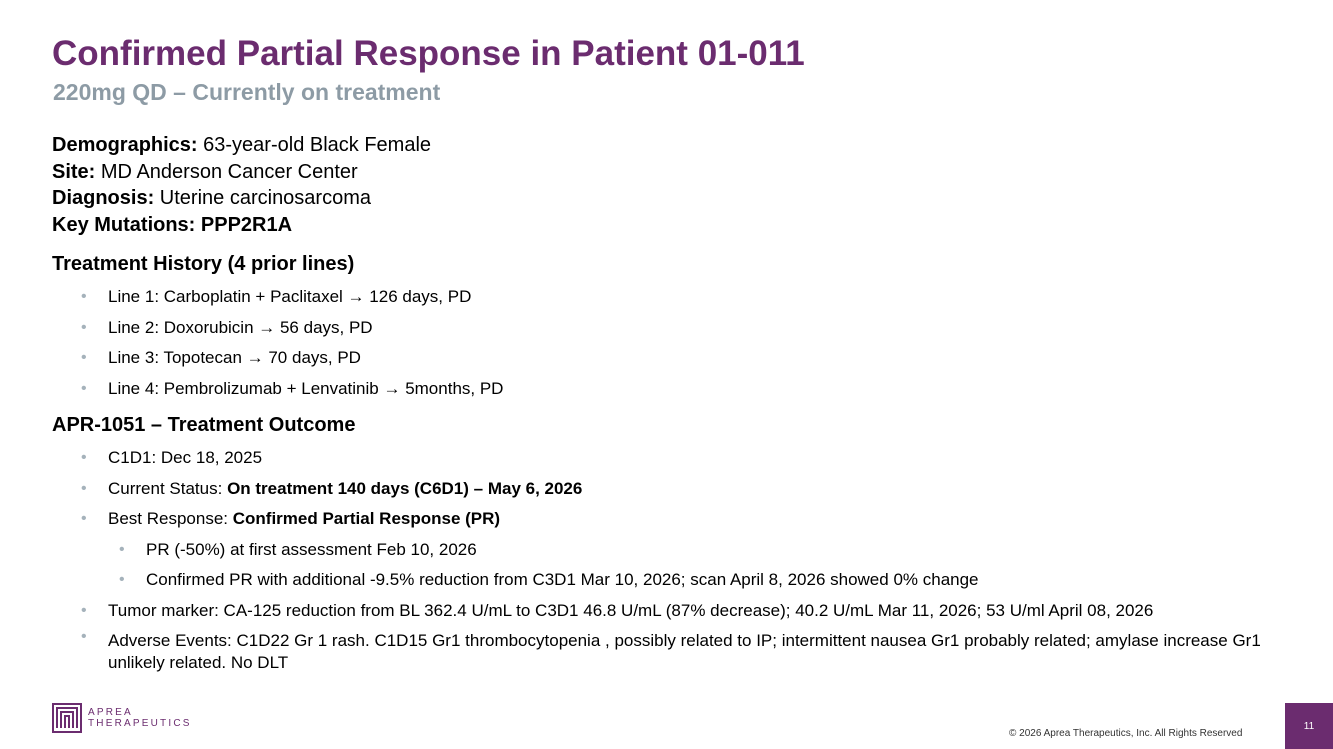  I want to click on logo-text-line1: APREA, so click(110, 712).